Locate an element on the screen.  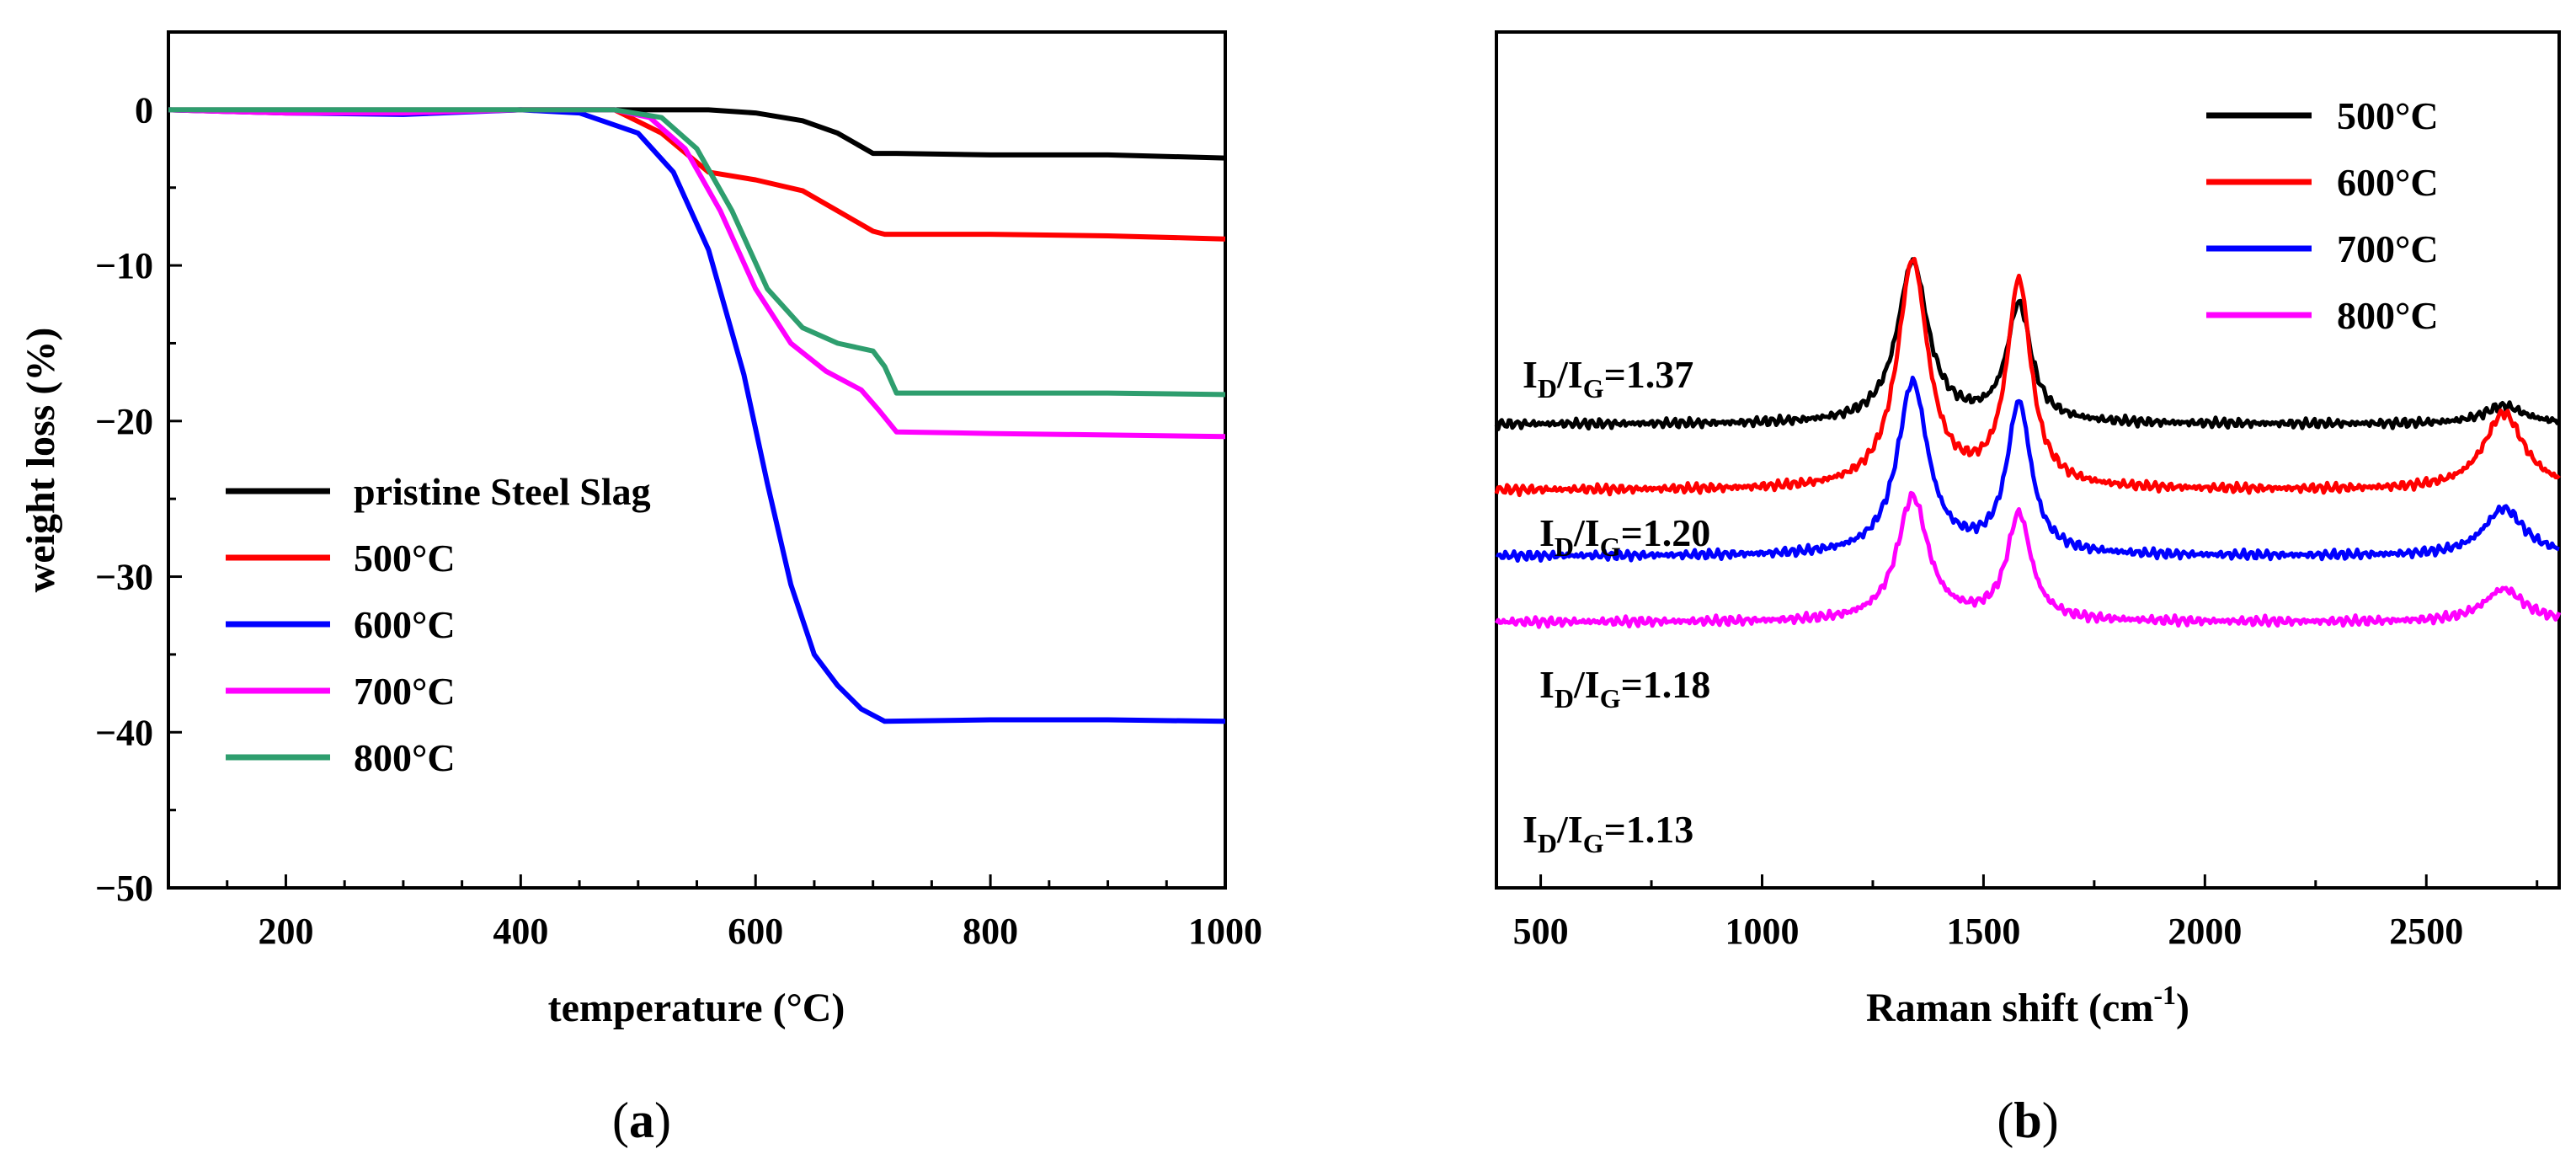
panel-b-idig-annotation: ID/IG=1.18 is located at coordinates (1624, 688).